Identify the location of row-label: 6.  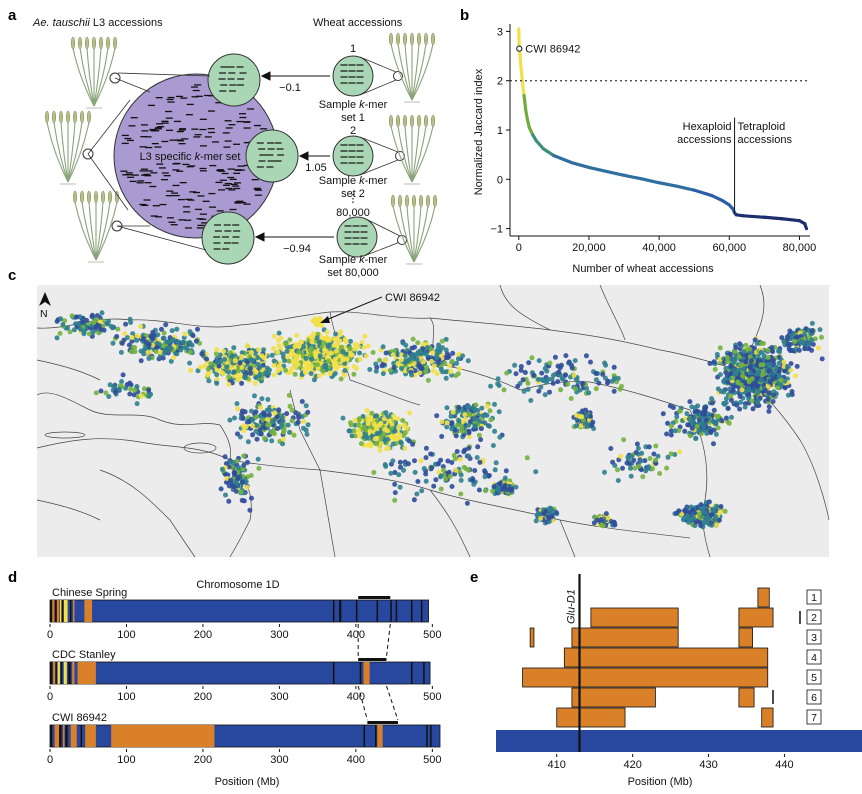
(814, 698).